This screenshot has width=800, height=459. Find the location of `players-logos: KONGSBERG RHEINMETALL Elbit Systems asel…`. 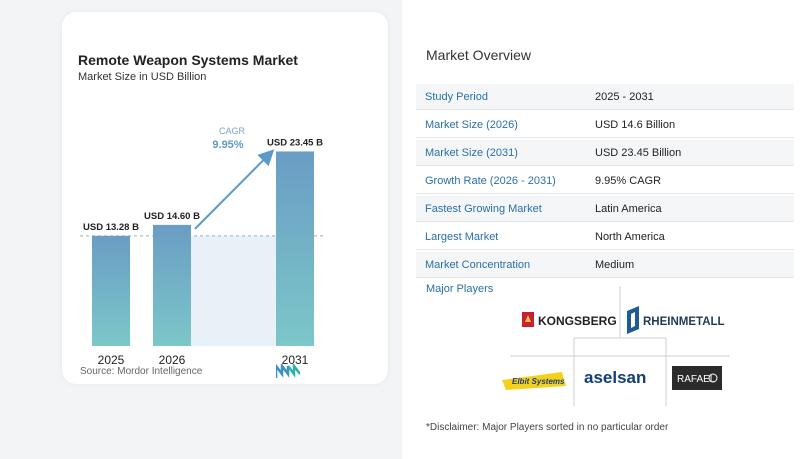

players-logos: KONGSBERG RHEINMETALL Elbit Systems asel… is located at coordinates (616, 346).